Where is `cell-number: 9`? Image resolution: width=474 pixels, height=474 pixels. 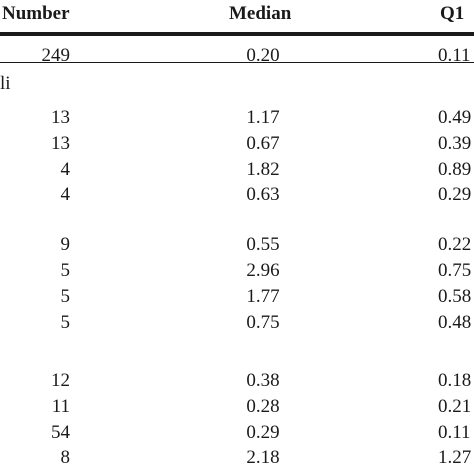 cell-number: 9 is located at coordinates (65, 244).